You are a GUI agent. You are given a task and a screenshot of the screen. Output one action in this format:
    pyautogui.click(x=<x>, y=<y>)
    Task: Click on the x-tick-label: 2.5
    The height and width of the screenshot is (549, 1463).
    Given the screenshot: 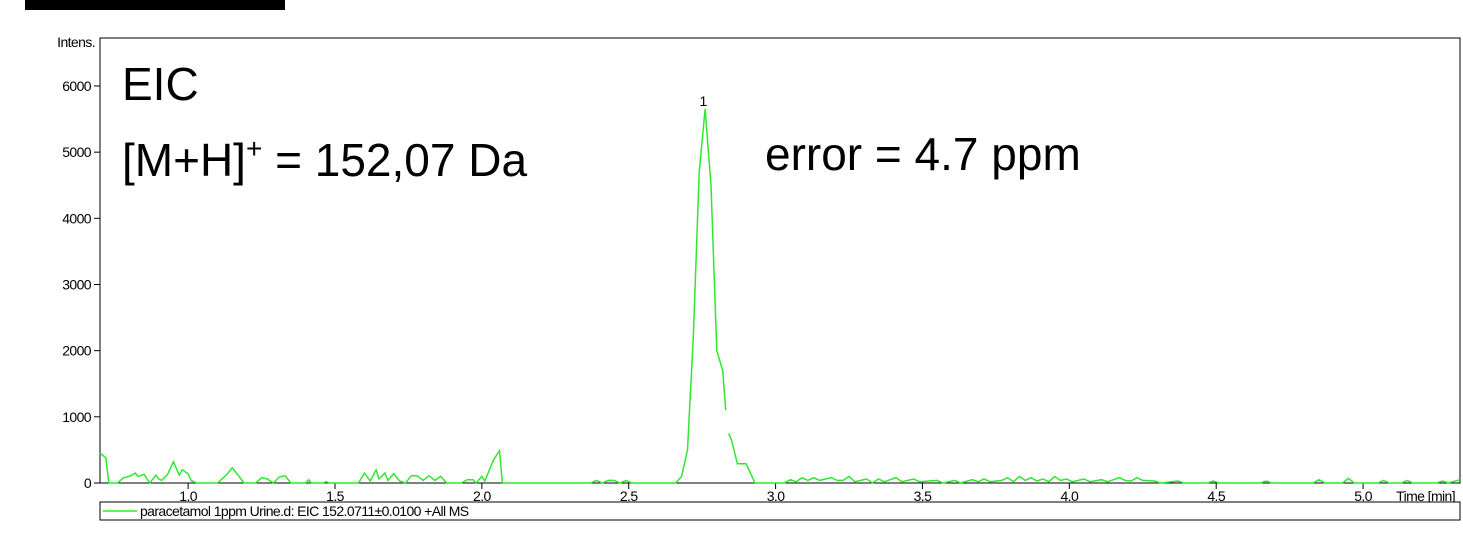 What is the action you would take?
    pyautogui.click(x=629, y=496)
    